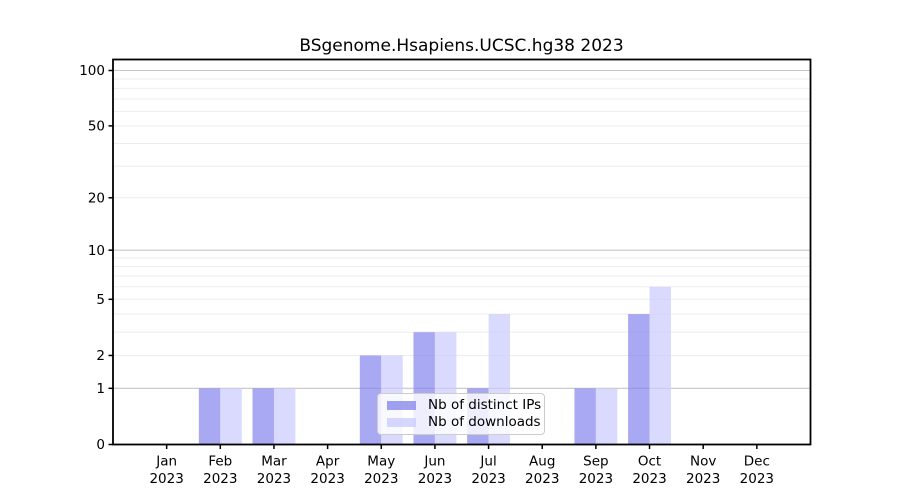  I want to click on bar-downloads-mar, so click(284, 416).